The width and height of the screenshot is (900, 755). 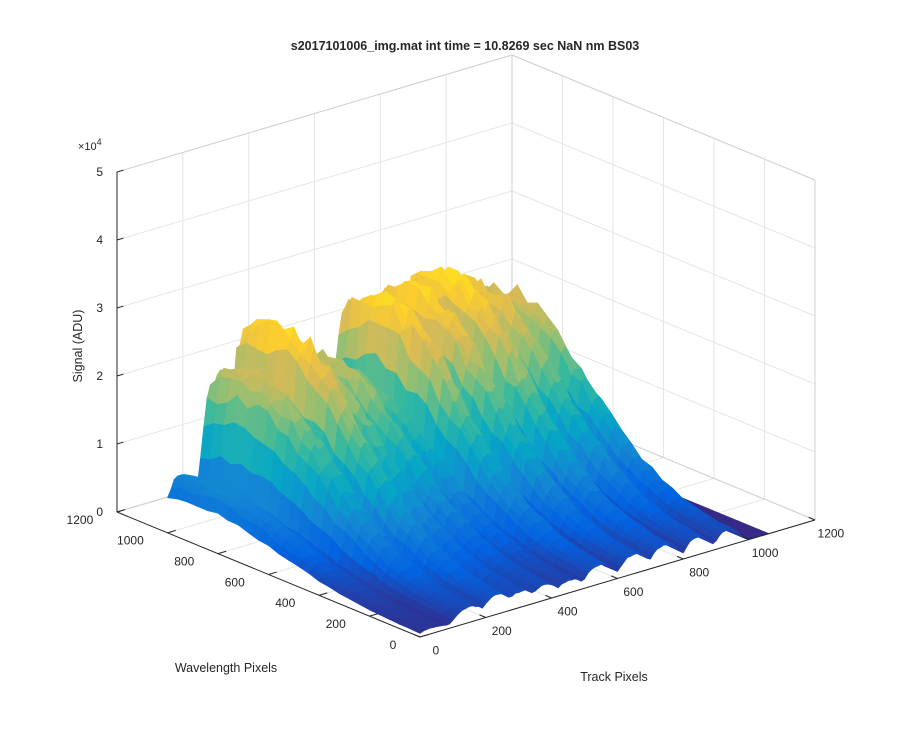 I want to click on y-tick-label: 400, so click(x=285, y=603).